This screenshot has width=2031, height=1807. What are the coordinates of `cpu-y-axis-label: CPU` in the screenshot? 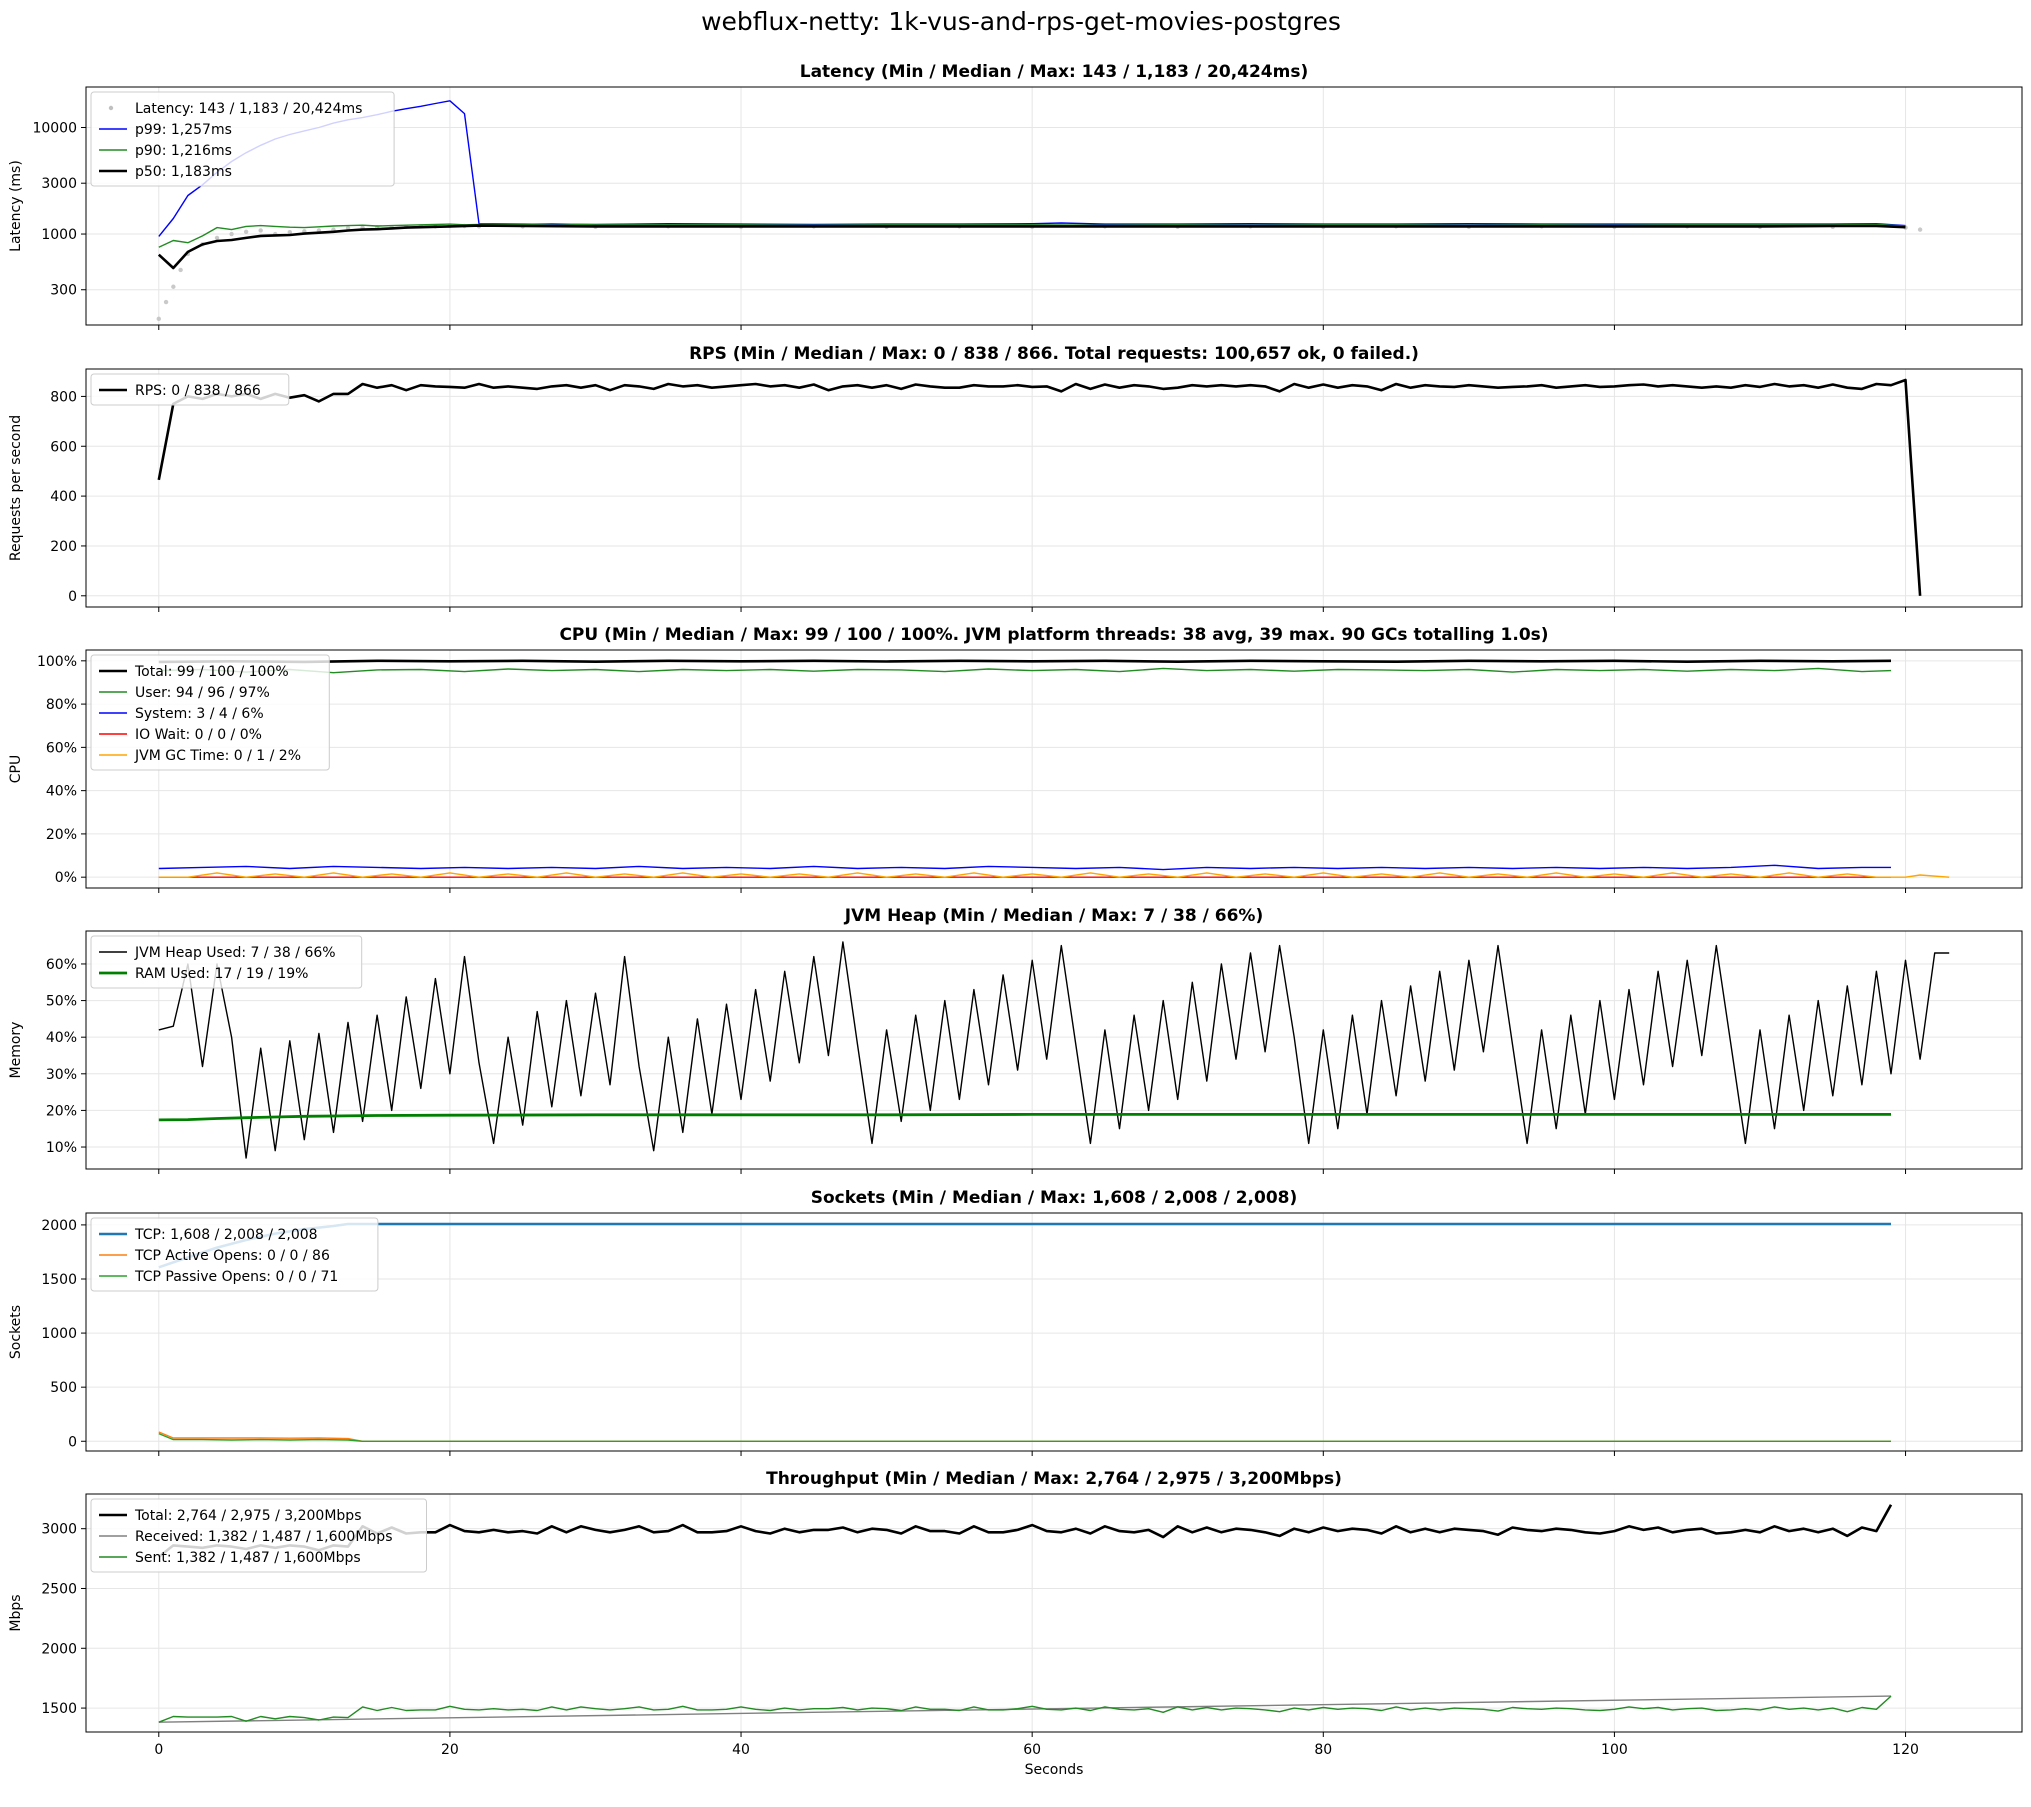 It's located at (16, 769).